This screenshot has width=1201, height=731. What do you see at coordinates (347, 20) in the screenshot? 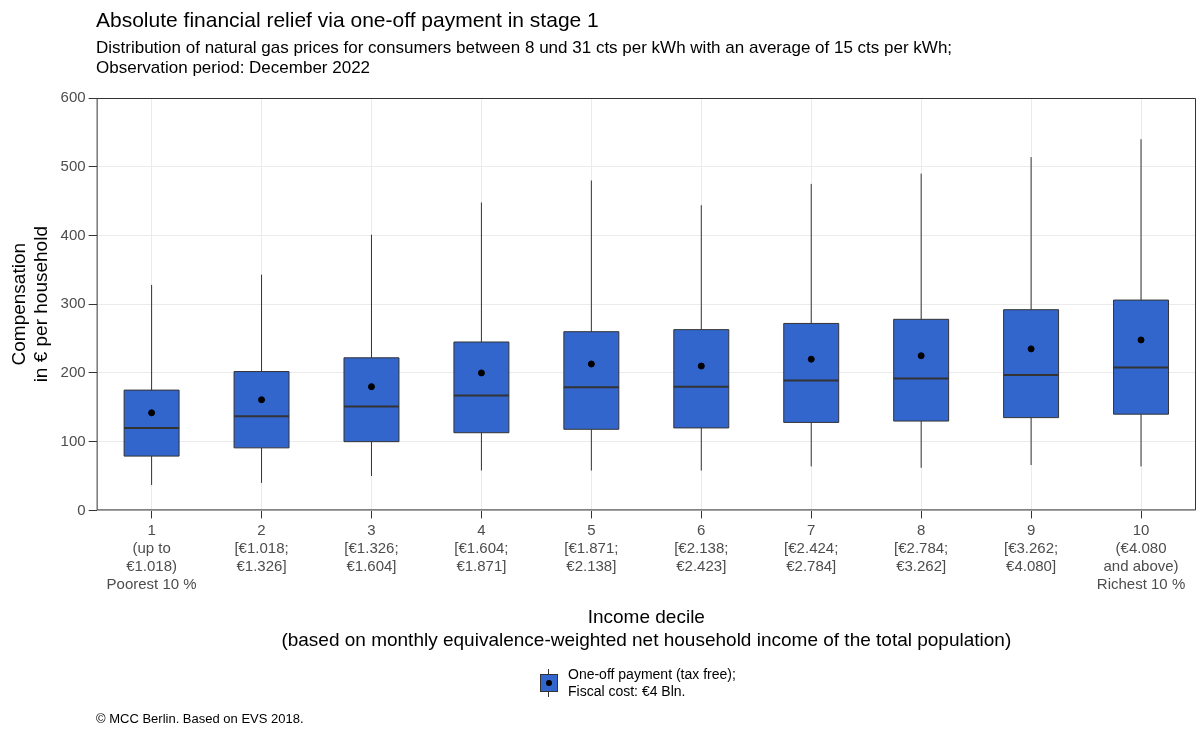
I see `chart-title: Absolute financial relief via one-off payment in stage 1` at bounding box center [347, 20].